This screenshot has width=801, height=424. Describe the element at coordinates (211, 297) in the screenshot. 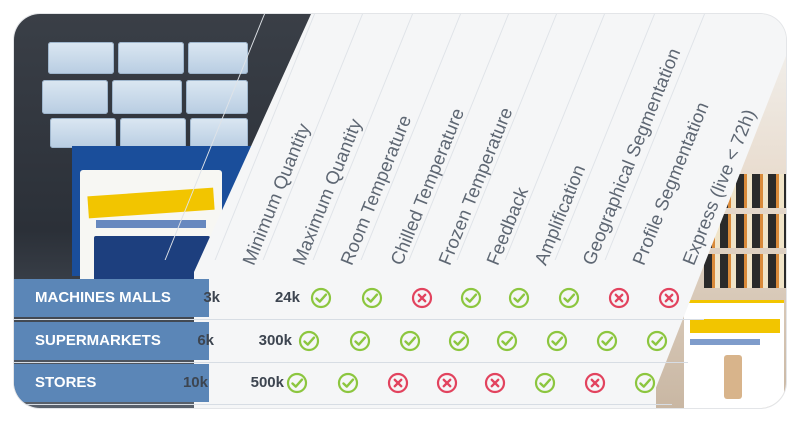

I see `min-quantity-value: 3k` at that location.